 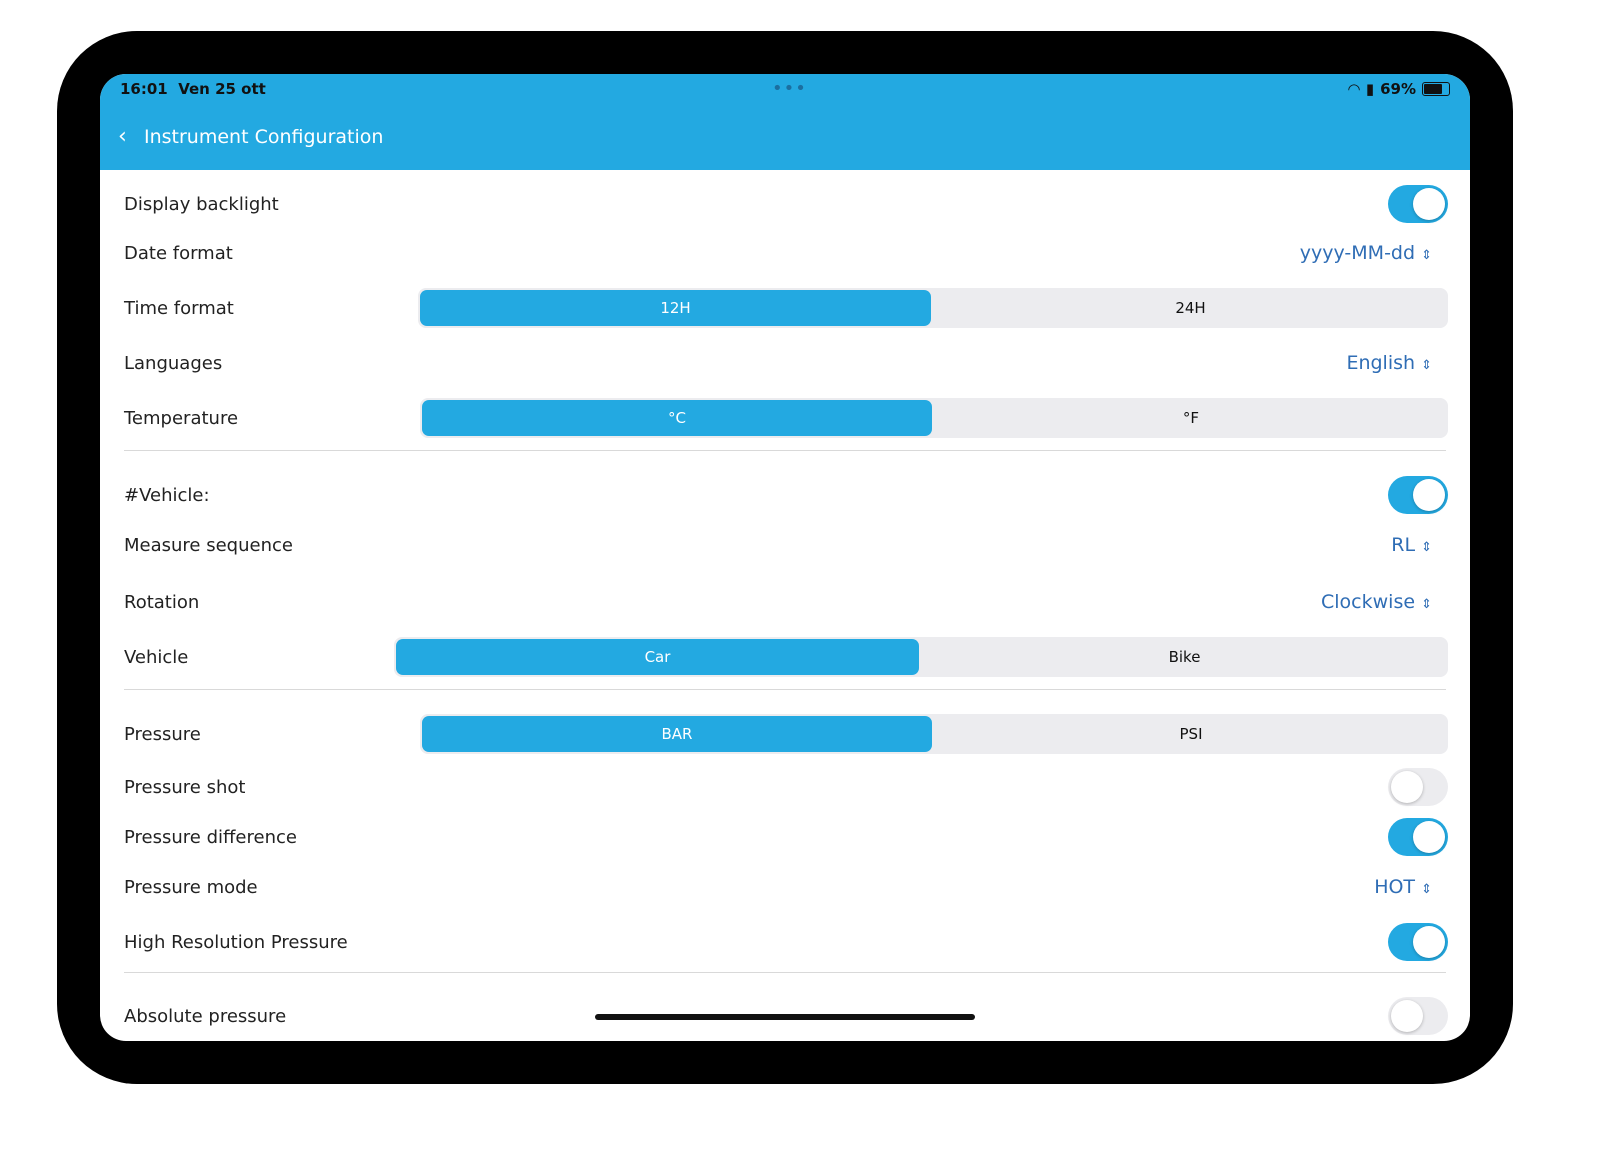 I want to click on row-measure-sequence: Measure sequence RL ⇕, so click(x=786, y=545).